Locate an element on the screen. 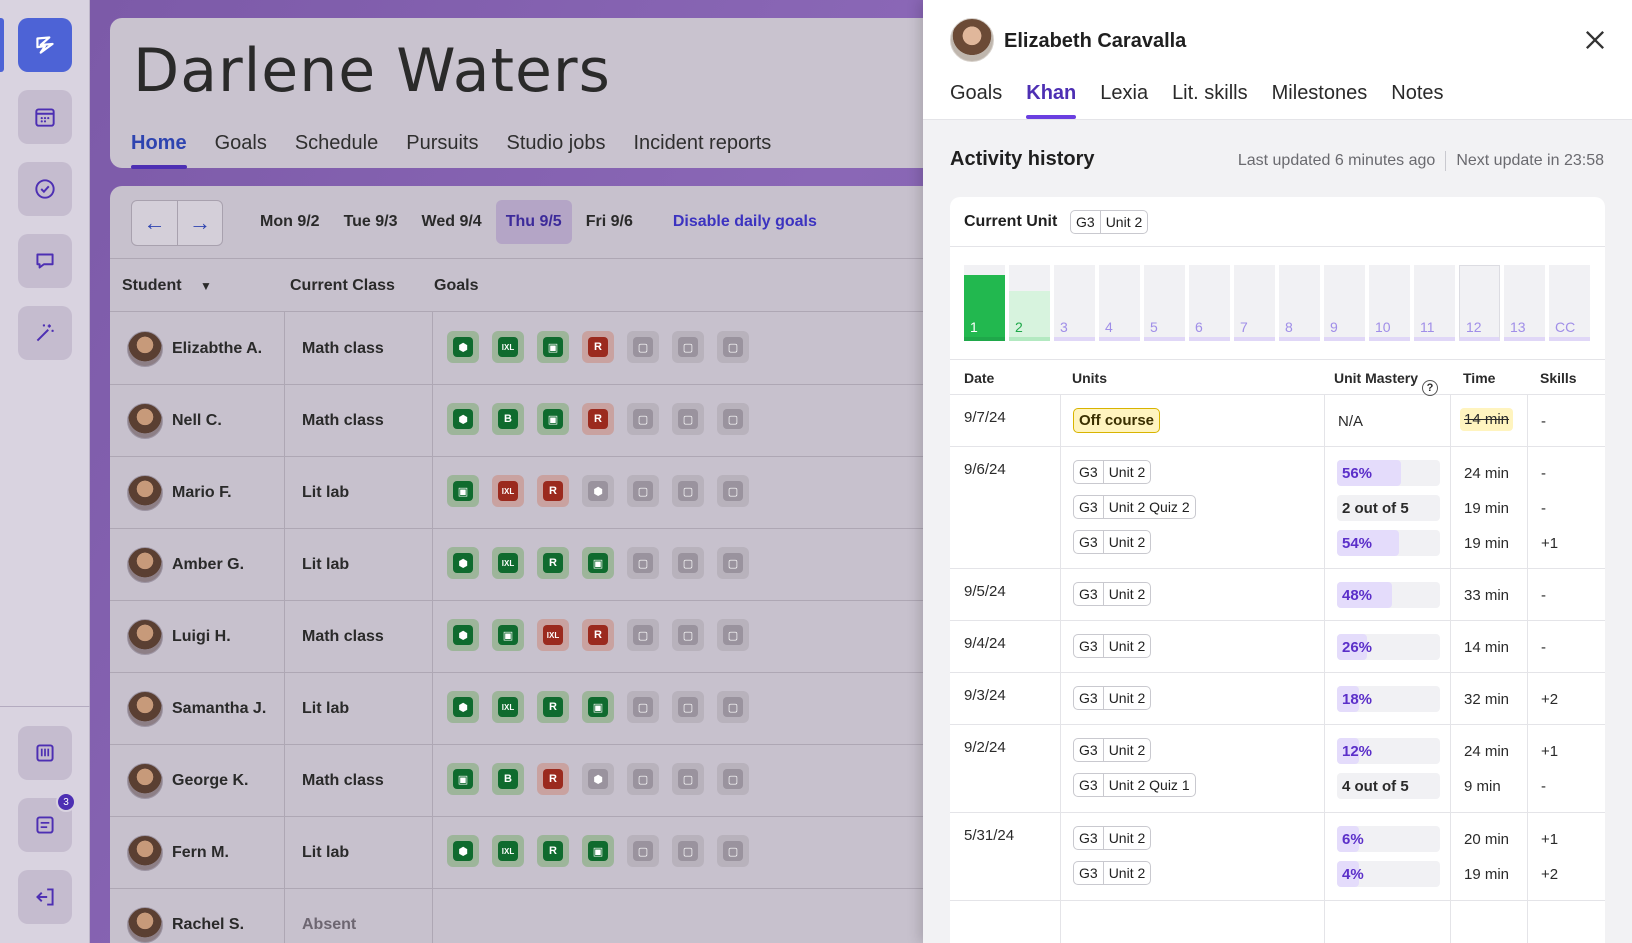 This screenshot has height=943, width=1632. unit-segment: 12 is located at coordinates (1479, 303).